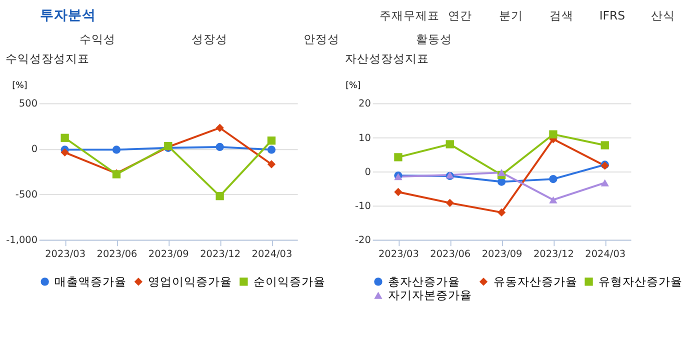 Image resolution: width=697 pixels, height=342 pixels. Describe the element at coordinates (90, 281) in the screenshot. I see `legend-label: 매출액증가율` at that location.